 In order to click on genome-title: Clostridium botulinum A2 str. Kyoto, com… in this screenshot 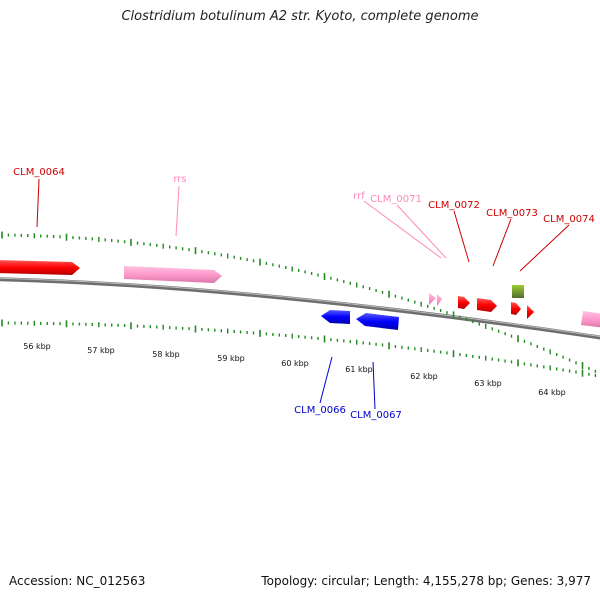, I will do `click(300, 16)`.